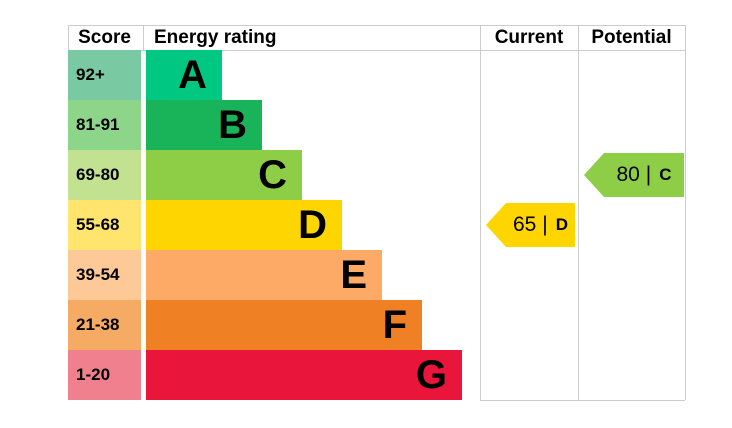 This screenshot has height=428, width=732. I want to click on band-row: 21-38 F, so click(376, 325).